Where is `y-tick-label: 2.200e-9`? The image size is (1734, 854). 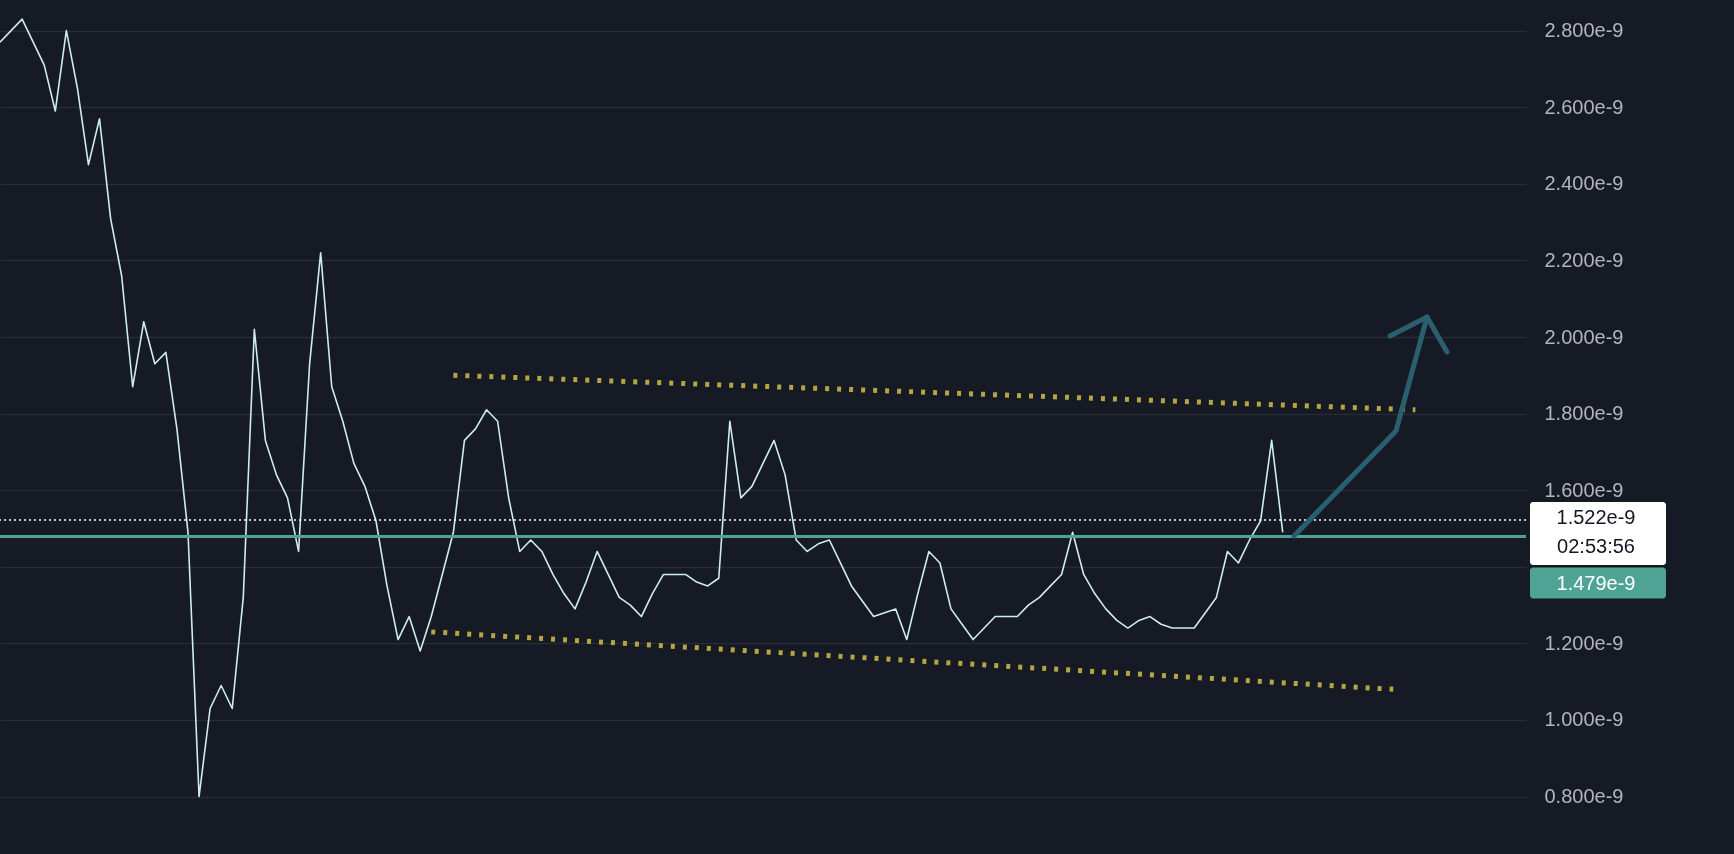
y-tick-label: 2.200e-9 is located at coordinates (1584, 259).